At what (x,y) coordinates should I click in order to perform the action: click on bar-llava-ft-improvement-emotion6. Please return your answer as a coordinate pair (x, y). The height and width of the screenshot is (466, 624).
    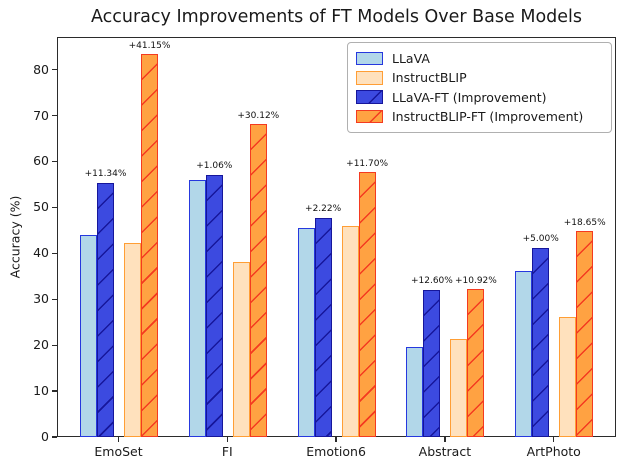
    Looking at the image, I should click on (323, 327).